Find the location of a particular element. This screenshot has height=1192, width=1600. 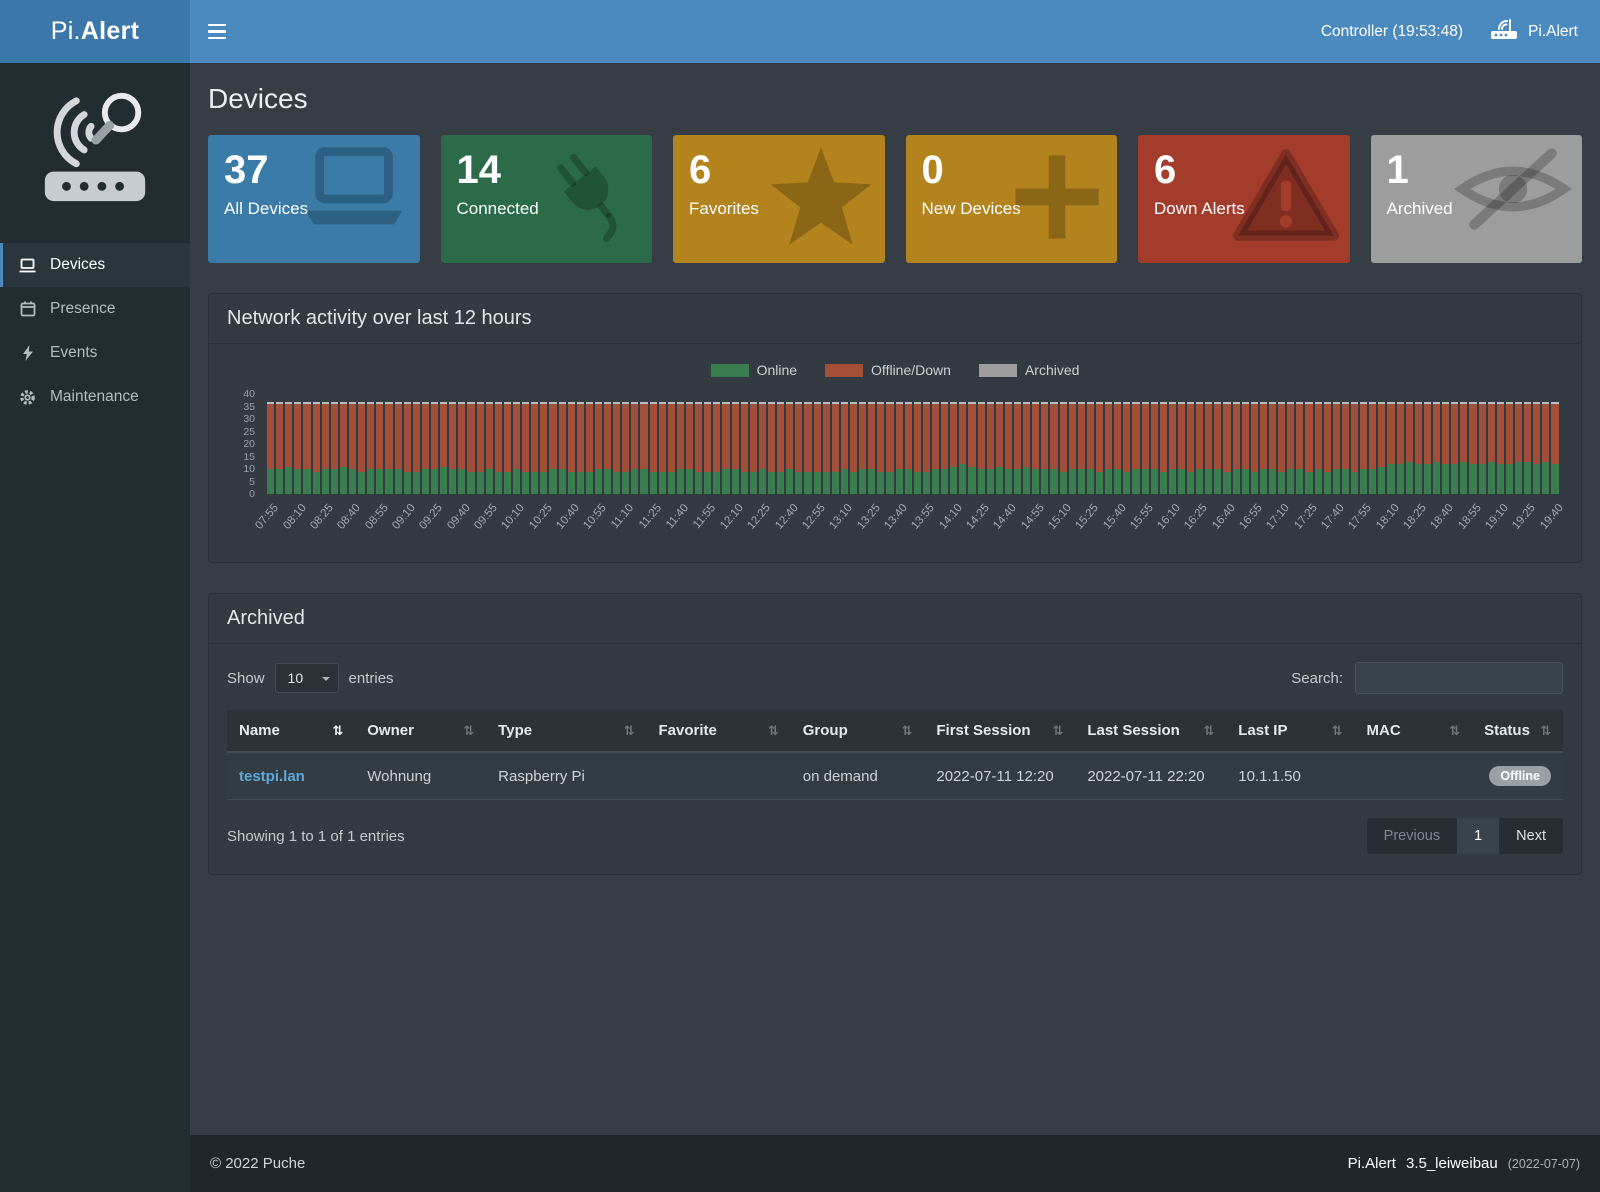

device-link: testpi.lan is located at coordinates (272, 776).